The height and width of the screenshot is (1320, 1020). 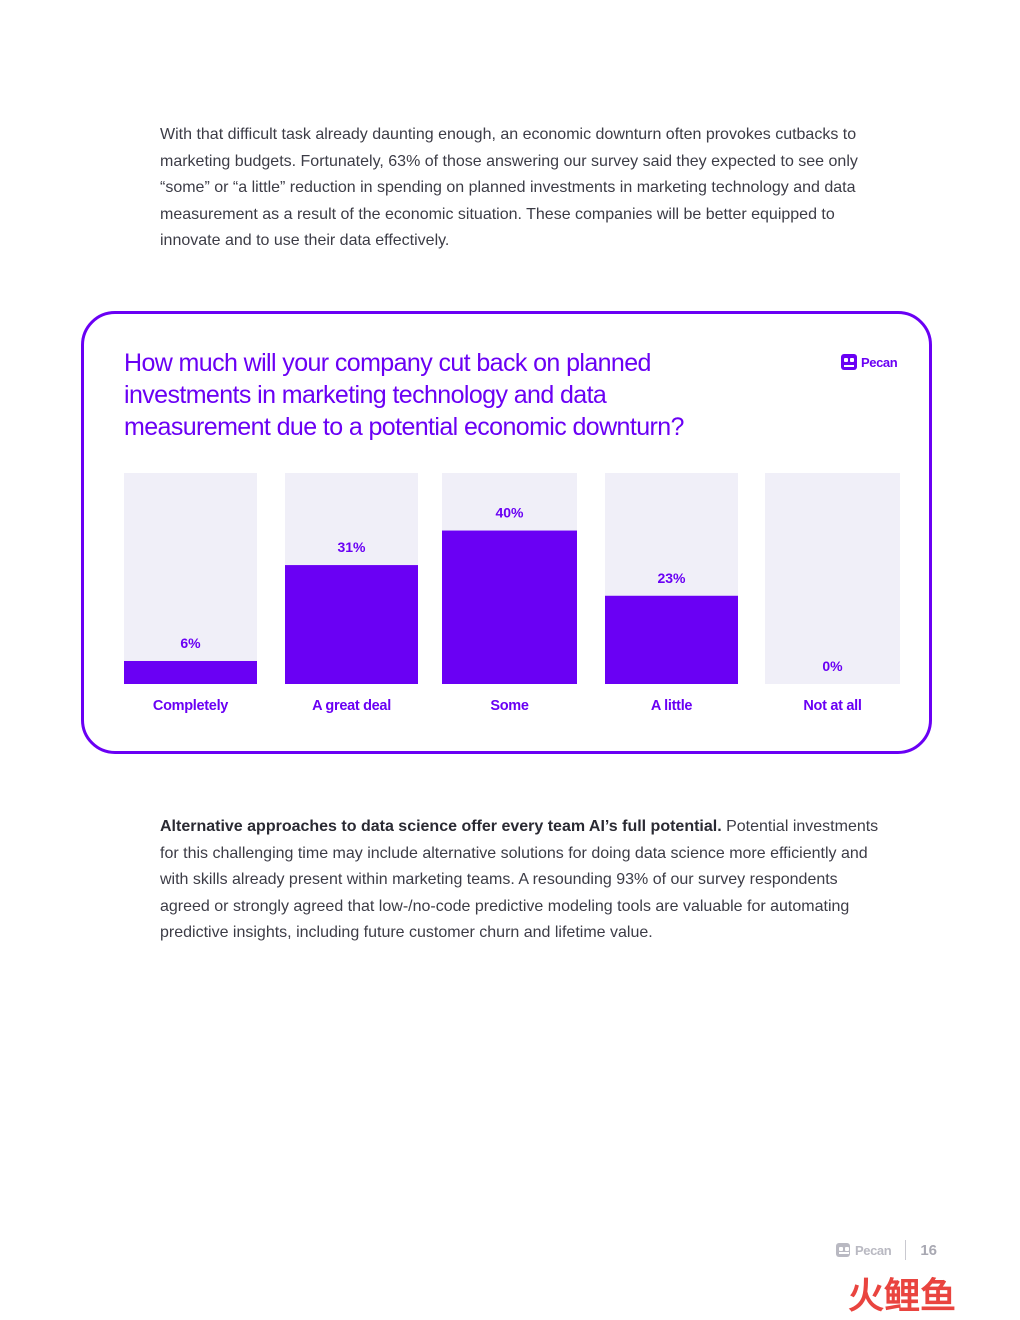 I want to click on category-label-2: A great deal, so click(x=351, y=706).